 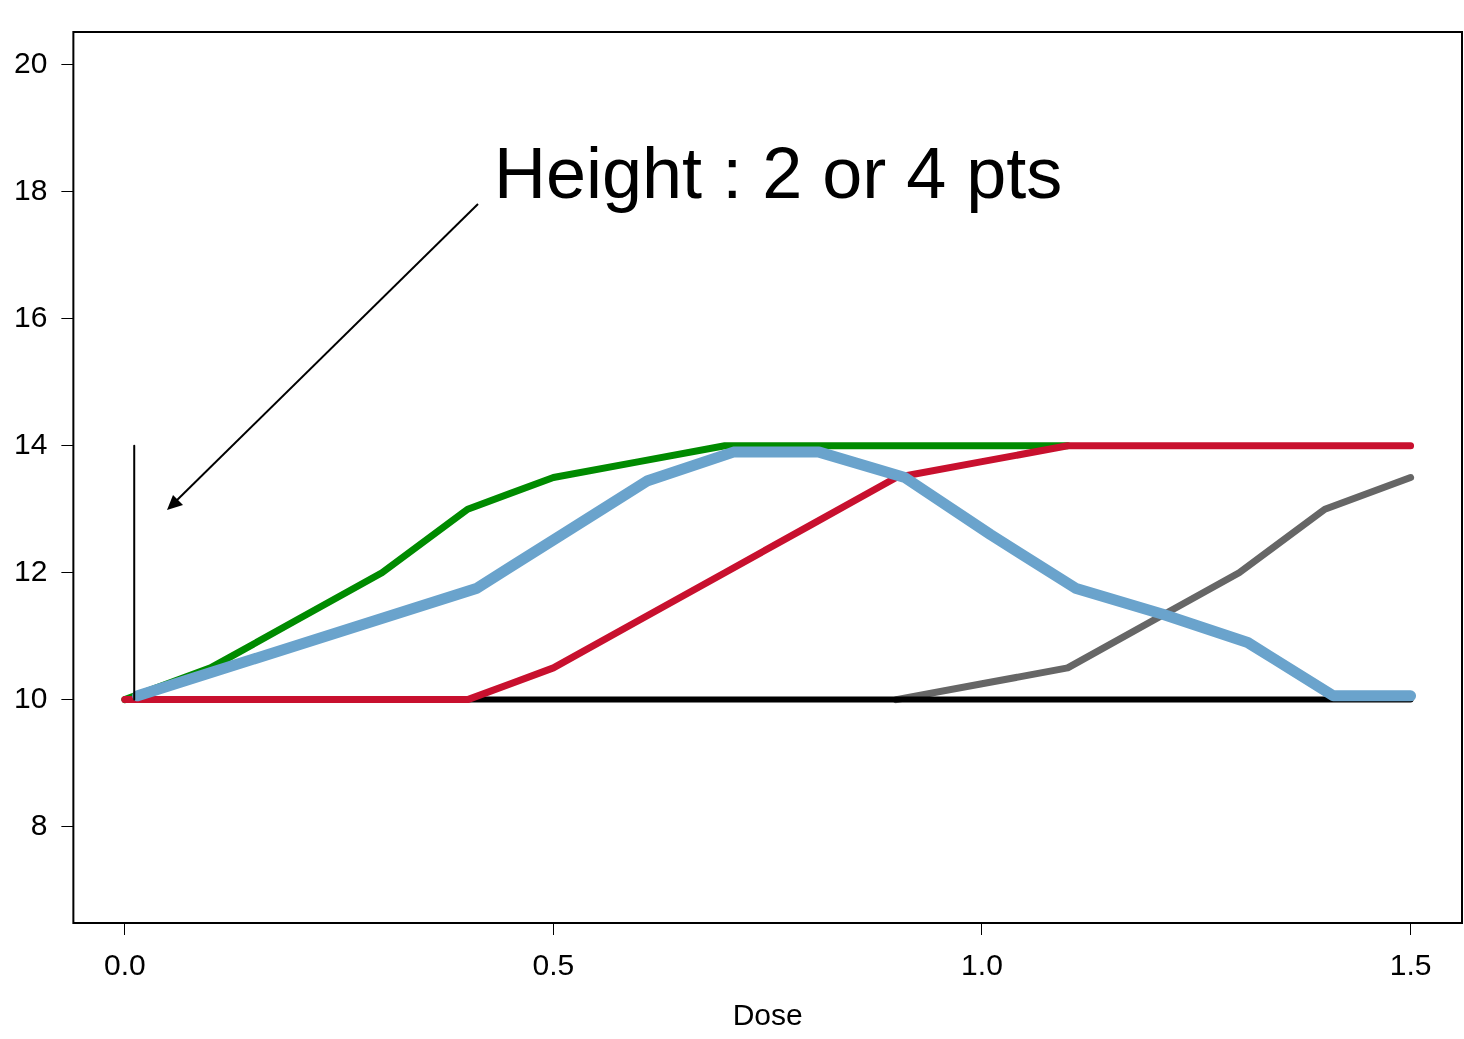 I want to click on y-tick-label: 10, so click(x=30, y=697).